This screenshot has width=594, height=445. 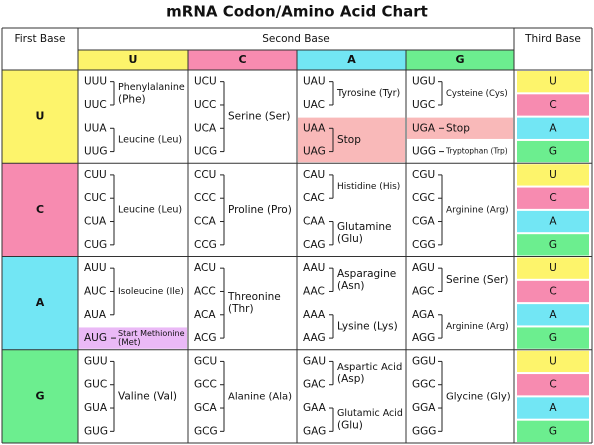 I want to click on codon: AAG, so click(x=314, y=338).